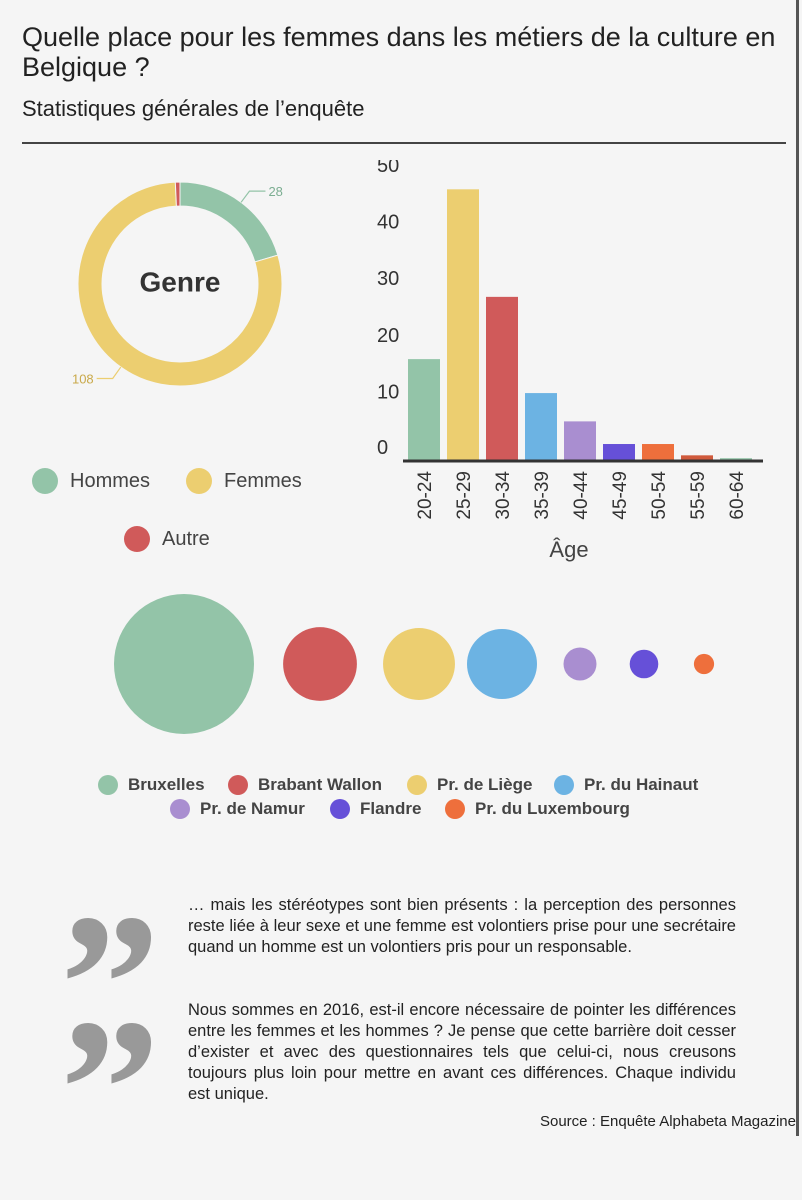 The width and height of the screenshot is (802, 1200). What do you see at coordinates (503, 495) in the screenshot?
I see `x-tick-label: 30-34` at bounding box center [503, 495].